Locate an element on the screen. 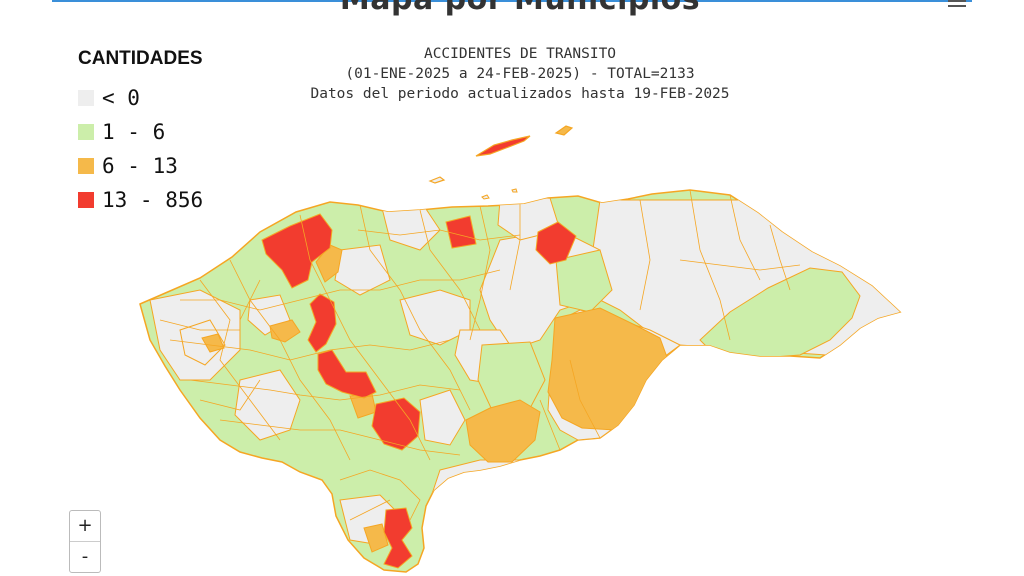  legend-title: CANTIDADES is located at coordinates (140, 58).